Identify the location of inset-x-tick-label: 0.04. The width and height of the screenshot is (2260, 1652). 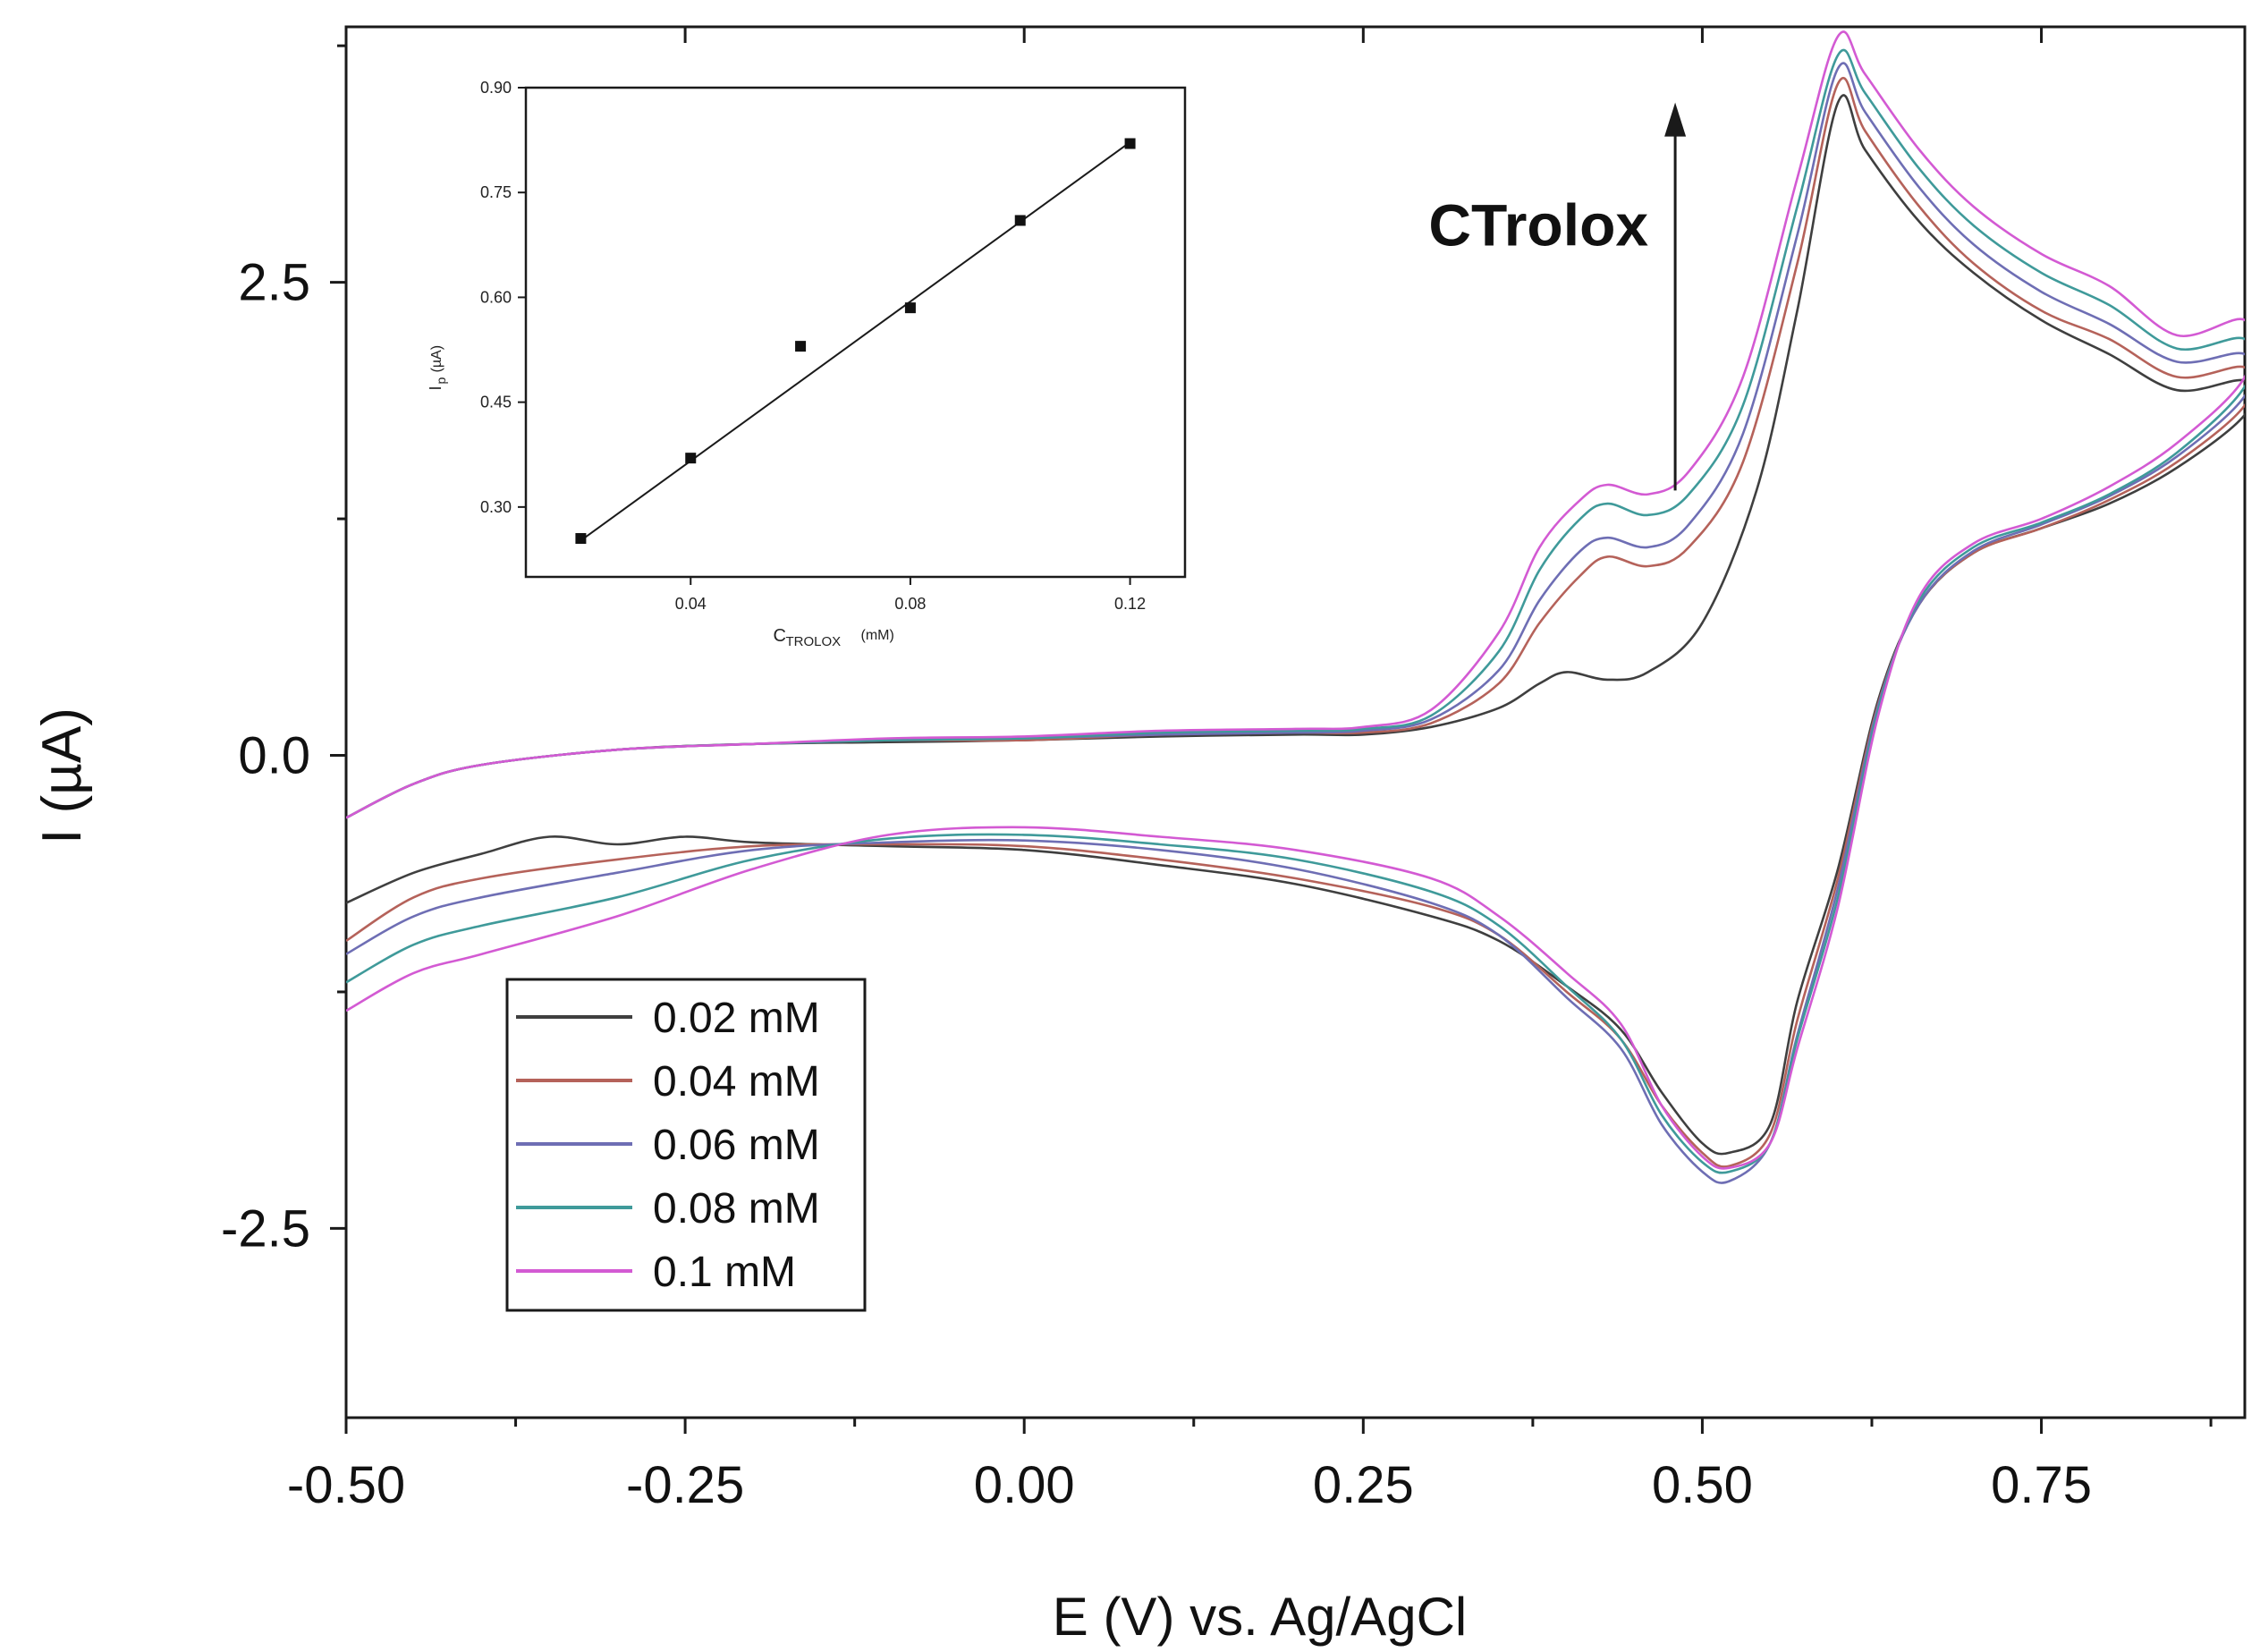
(691, 604).